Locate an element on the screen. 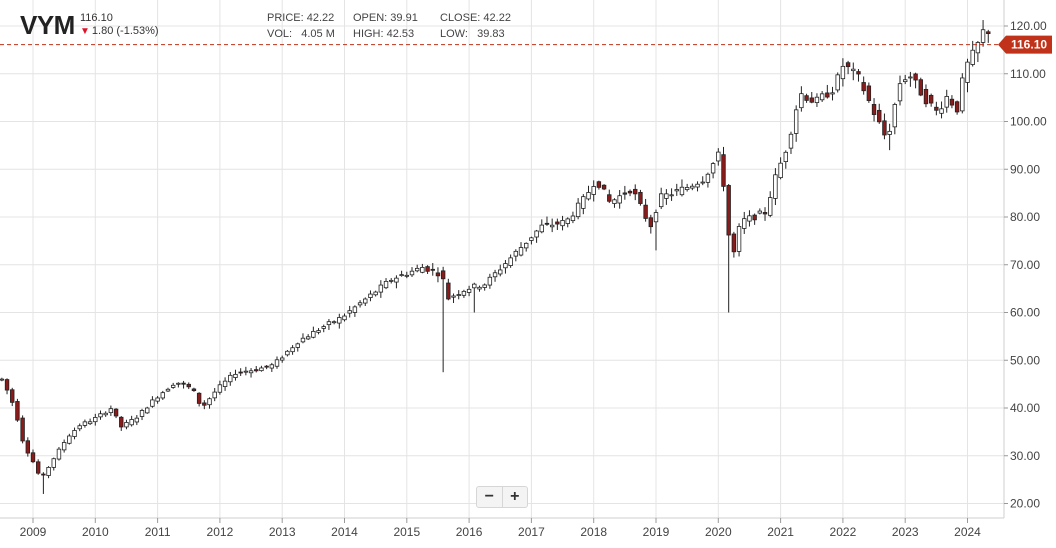  x-tick-label: 2016 is located at coordinates (469, 532).